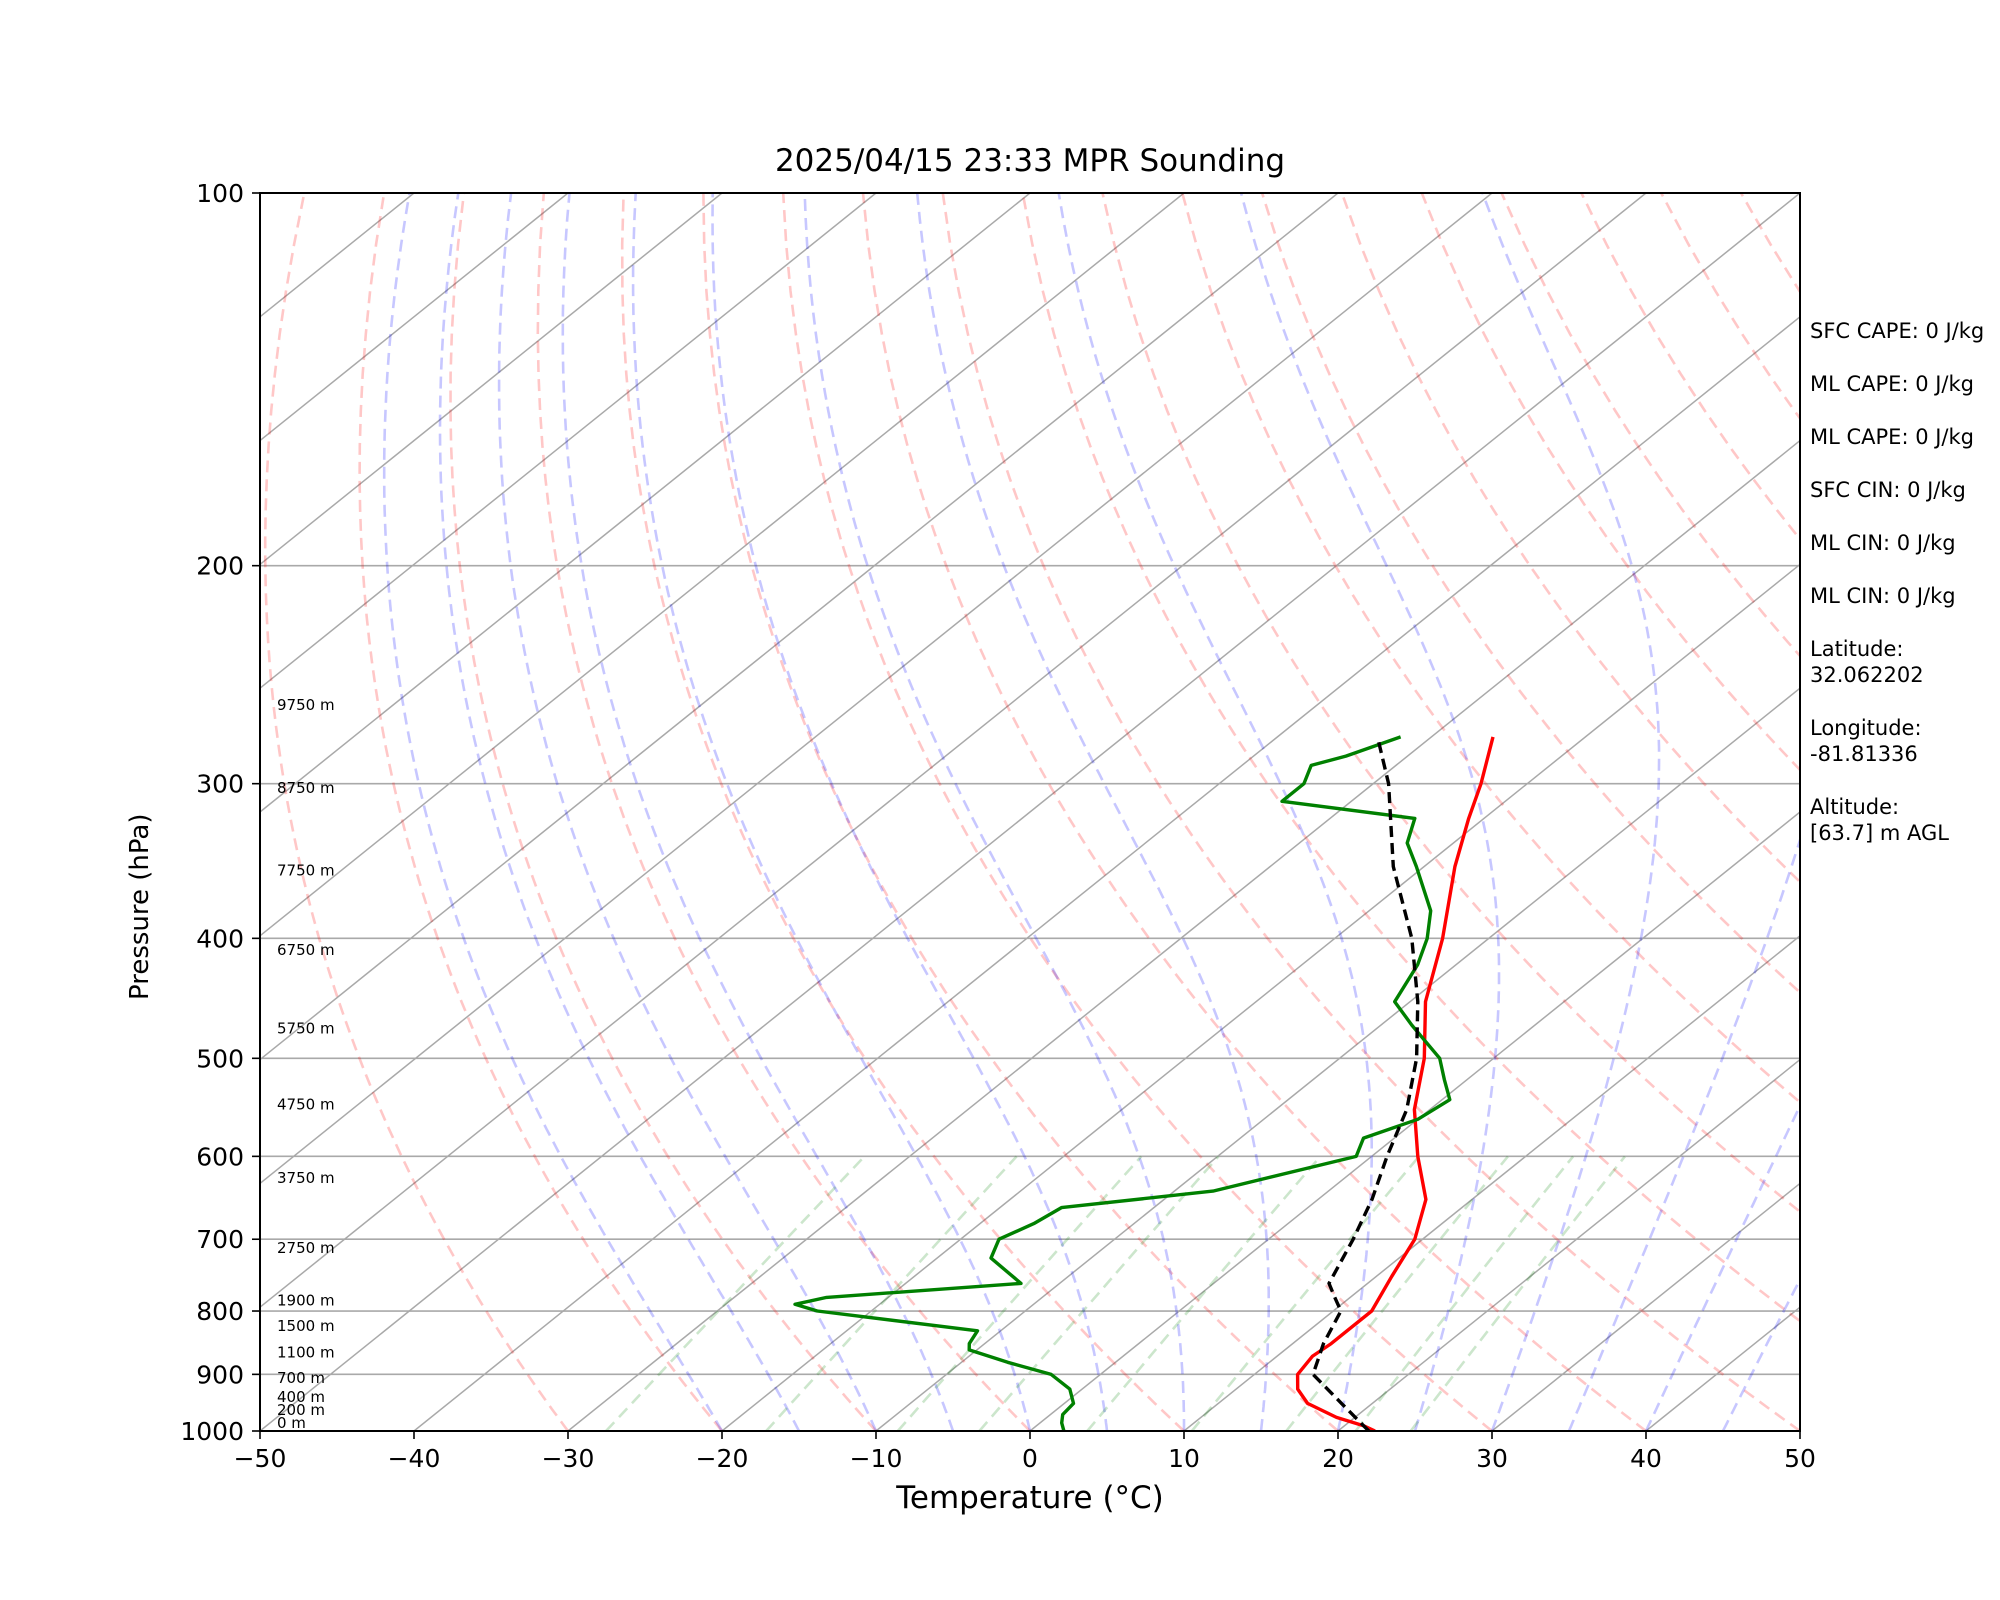  I want to click on x-tick-label: 0, so click(1030, 1458).